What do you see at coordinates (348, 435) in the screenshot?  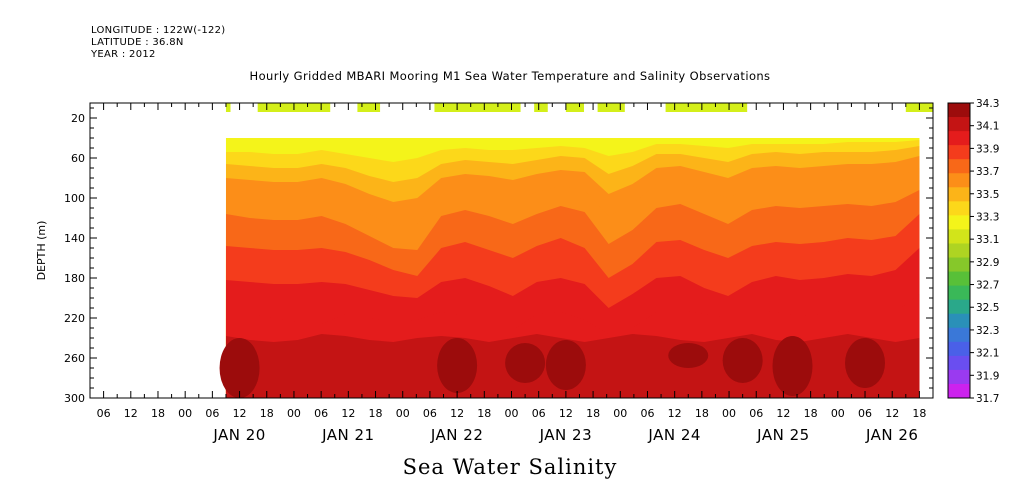 I see `x-day-label: JAN 21` at bounding box center [348, 435].